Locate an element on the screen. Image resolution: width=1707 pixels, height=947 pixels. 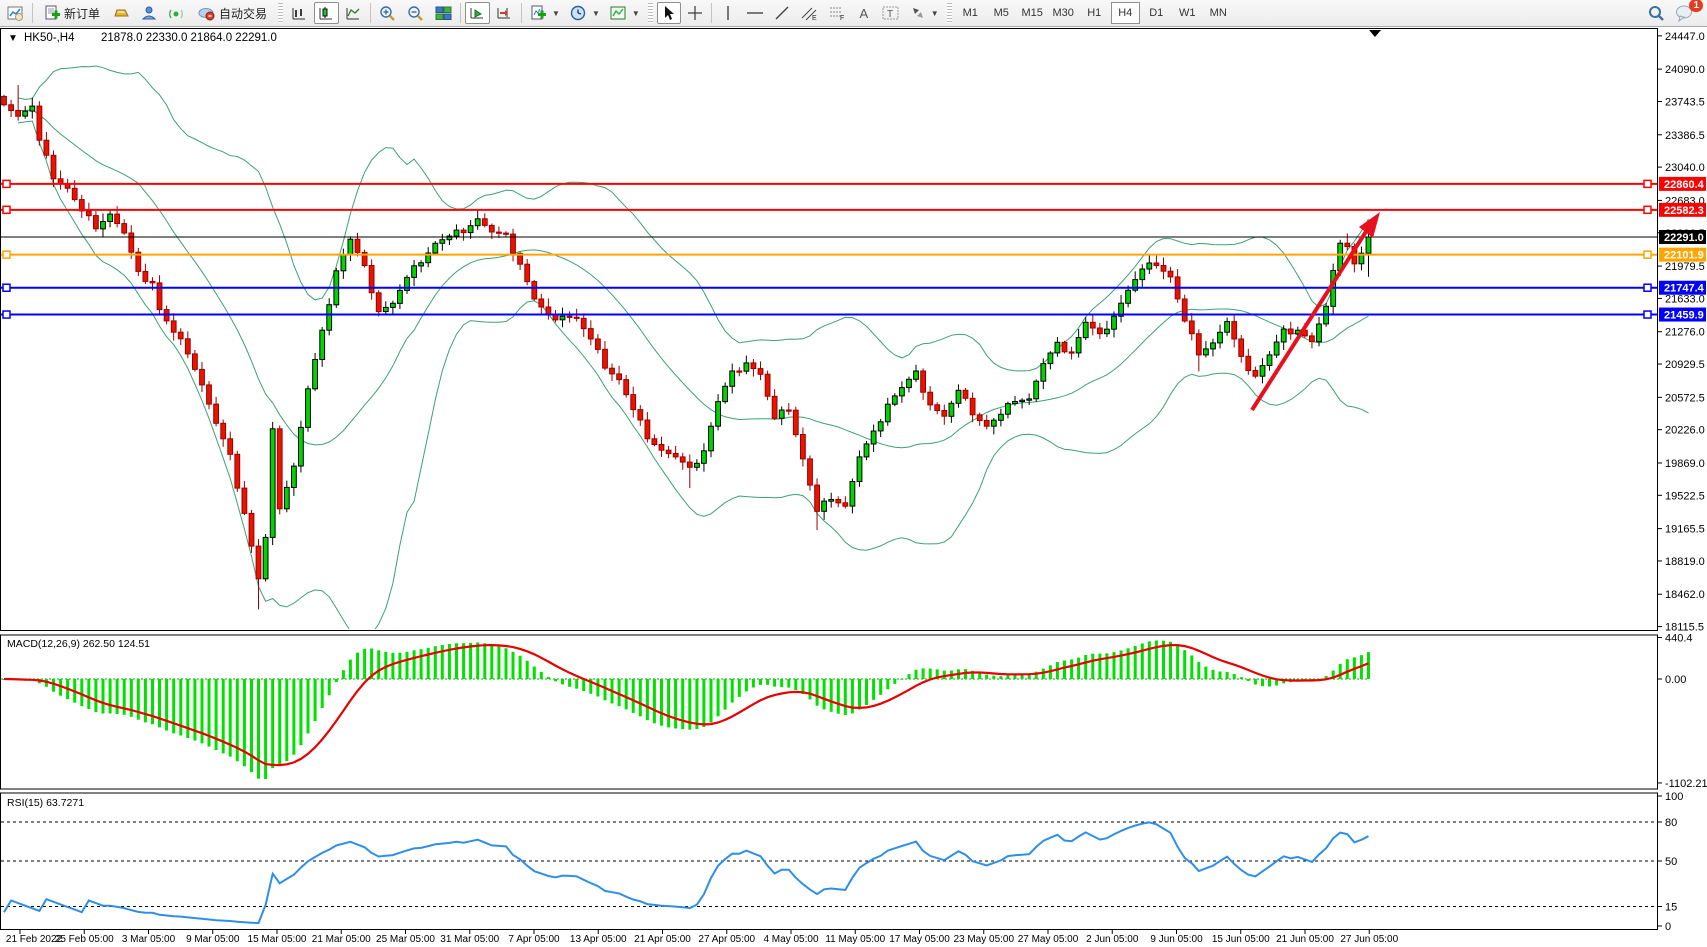
zoom-in-button is located at coordinates (388, 13).